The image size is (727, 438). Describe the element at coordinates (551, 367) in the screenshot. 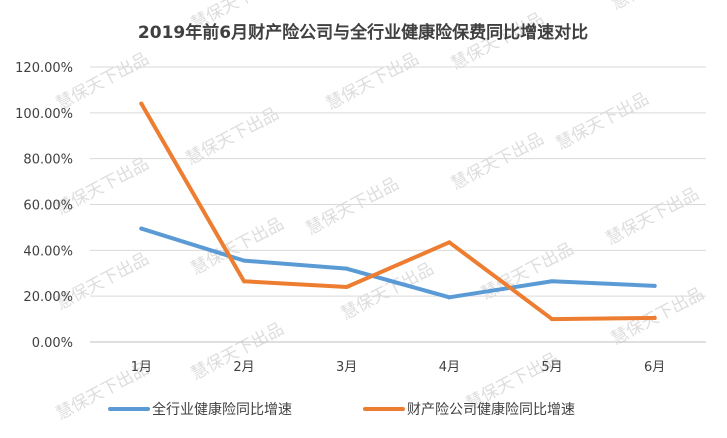

I see `x-tick-label: 5月` at that location.